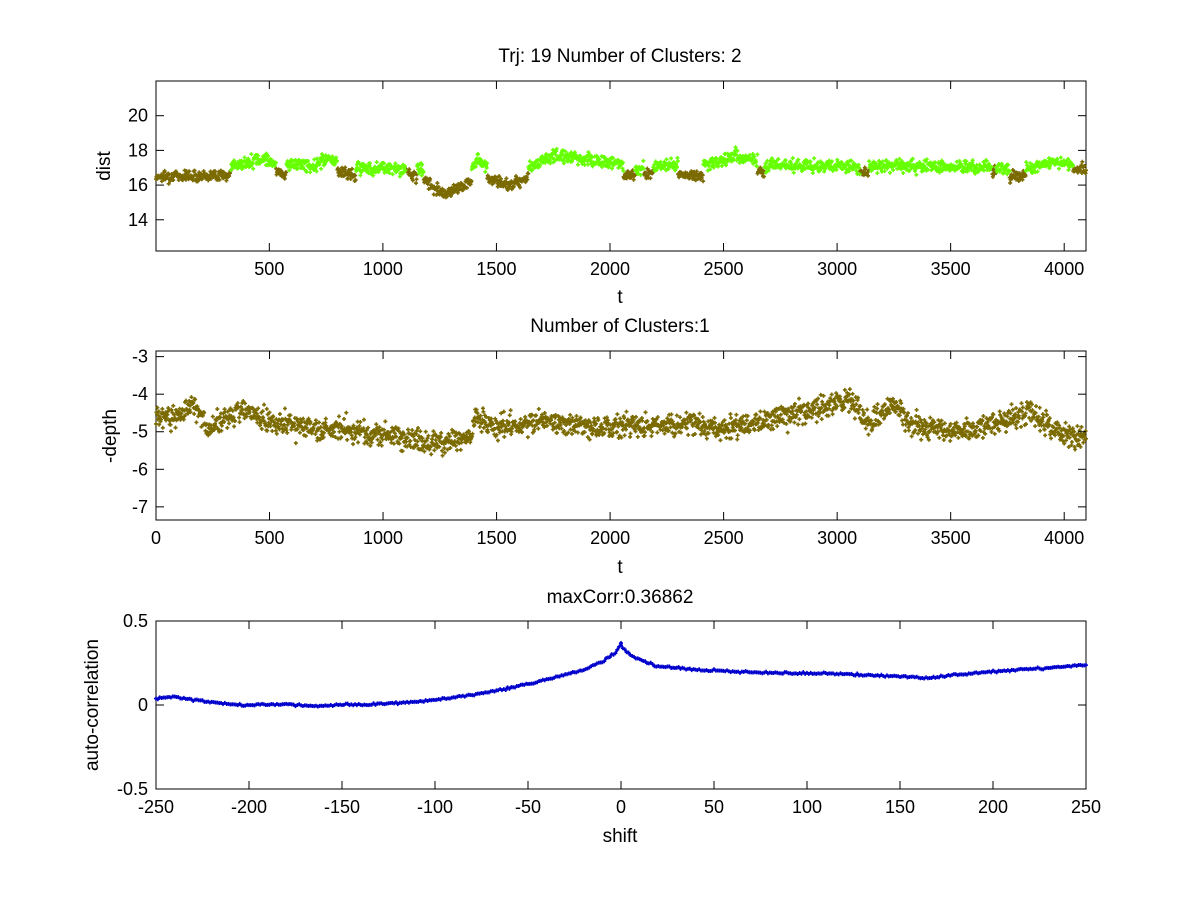 The image size is (1200, 901). I want to click on y-tick-label: -6, so click(140, 469).